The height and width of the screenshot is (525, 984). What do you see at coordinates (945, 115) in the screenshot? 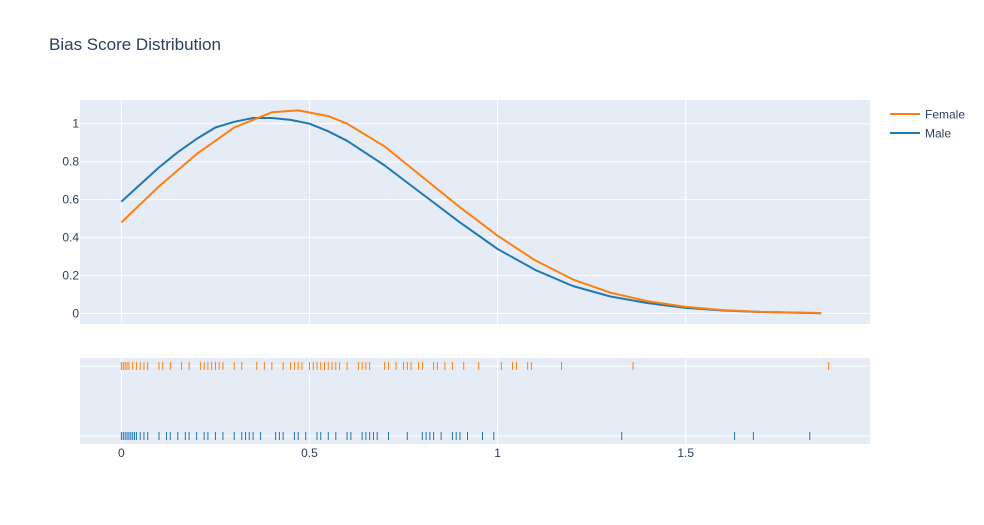
I see `legend-label-female: Female` at bounding box center [945, 115].